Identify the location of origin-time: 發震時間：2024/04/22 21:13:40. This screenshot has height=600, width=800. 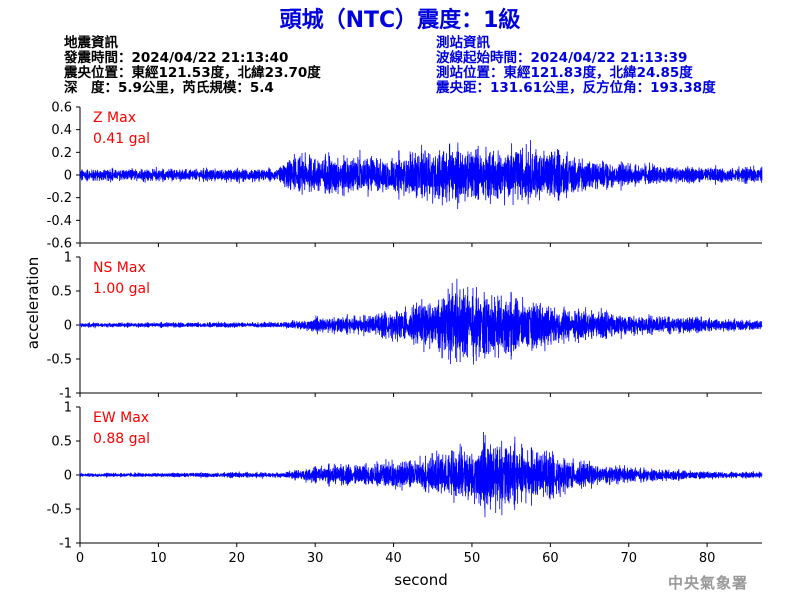
(176, 58).